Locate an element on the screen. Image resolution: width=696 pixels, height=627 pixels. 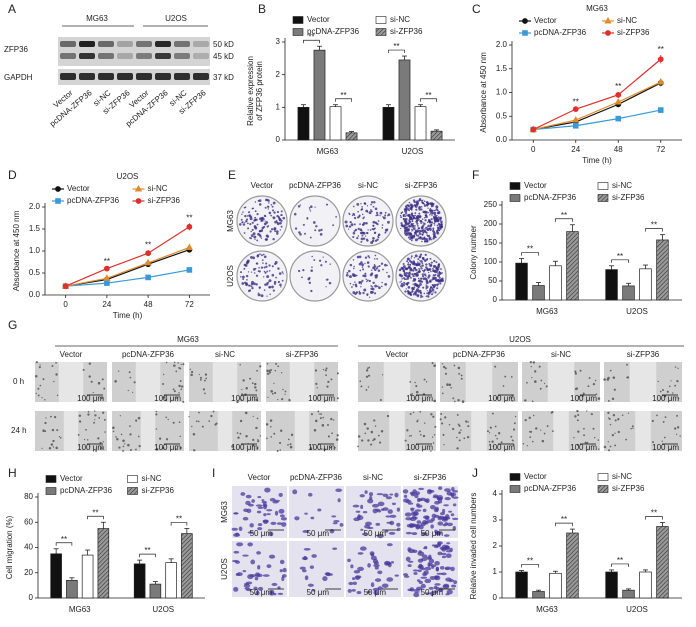
x-tick-label: MG63 is located at coordinates (80, 609).